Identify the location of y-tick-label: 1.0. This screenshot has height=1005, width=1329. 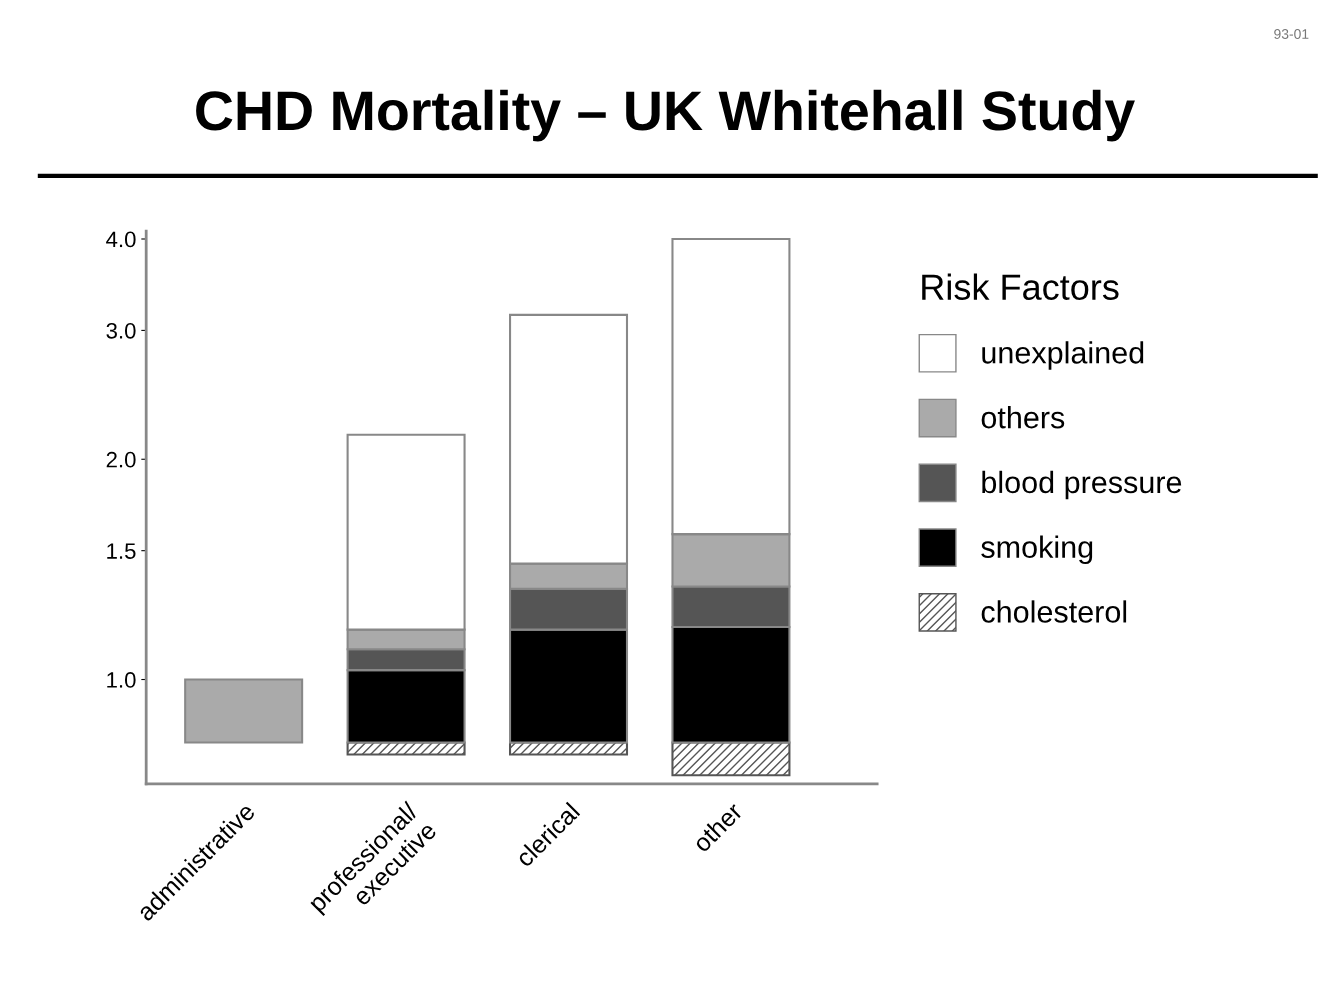
(121, 680).